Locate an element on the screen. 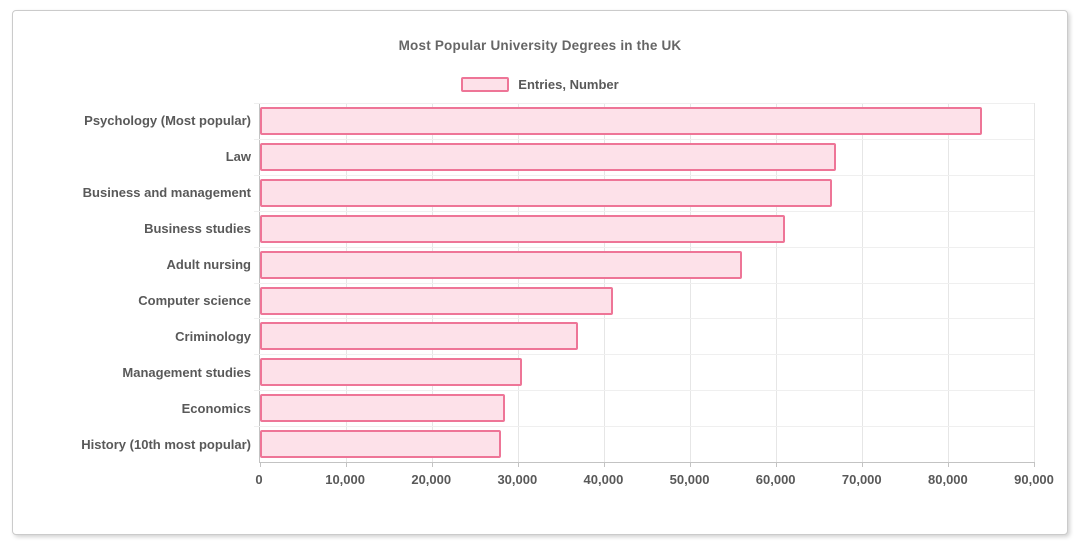 This screenshot has height=545, width=1080. y-category-label: Computer science is located at coordinates (194, 300).